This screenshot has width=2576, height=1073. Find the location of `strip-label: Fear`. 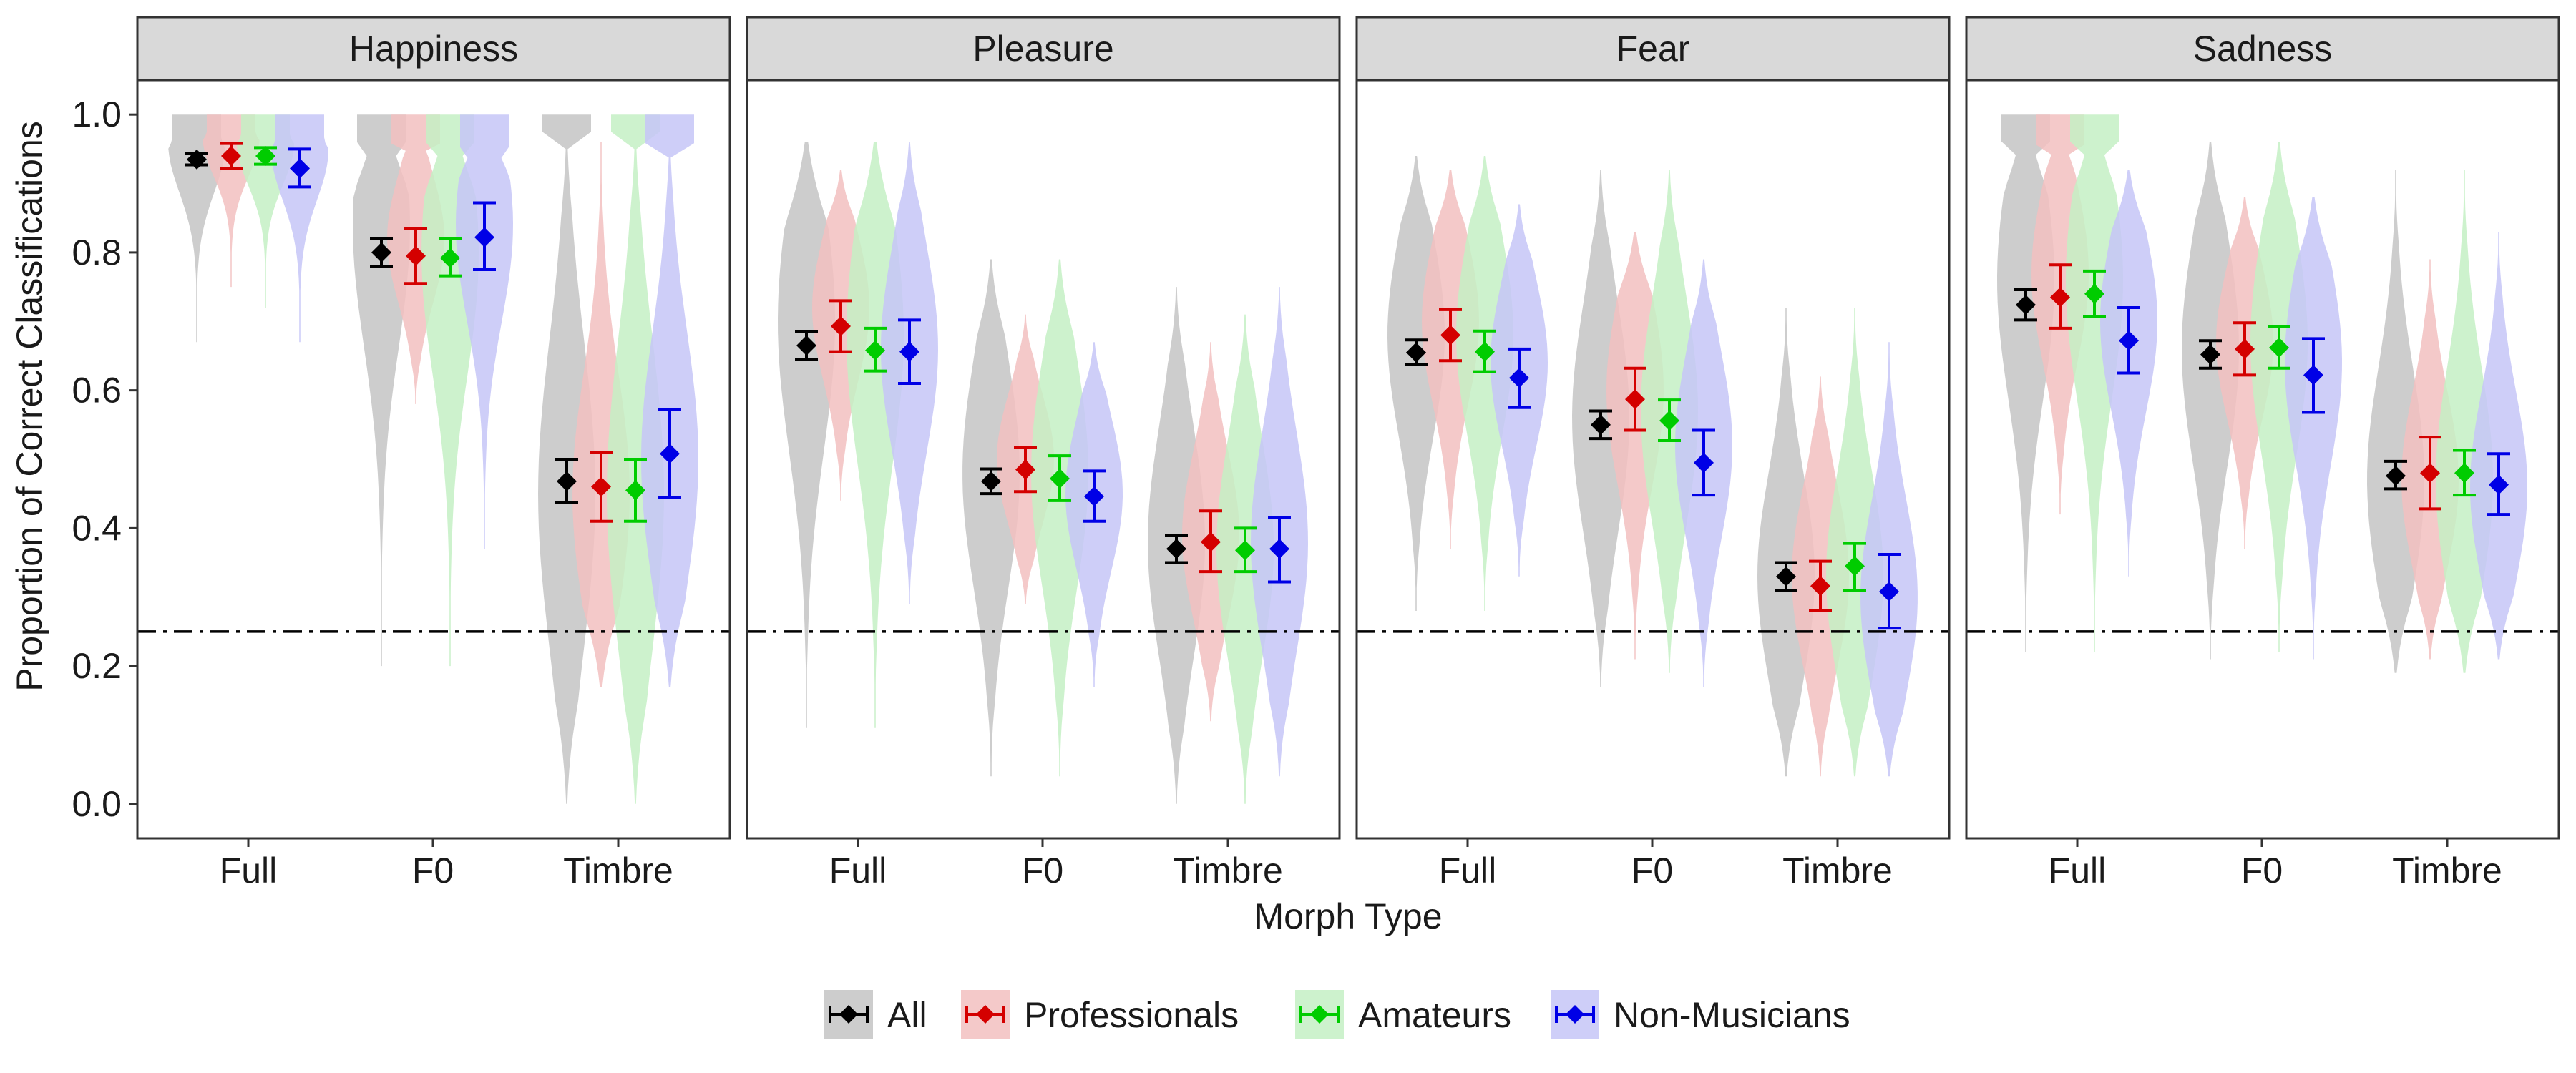

strip-label: Fear is located at coordinates (1653, 49).